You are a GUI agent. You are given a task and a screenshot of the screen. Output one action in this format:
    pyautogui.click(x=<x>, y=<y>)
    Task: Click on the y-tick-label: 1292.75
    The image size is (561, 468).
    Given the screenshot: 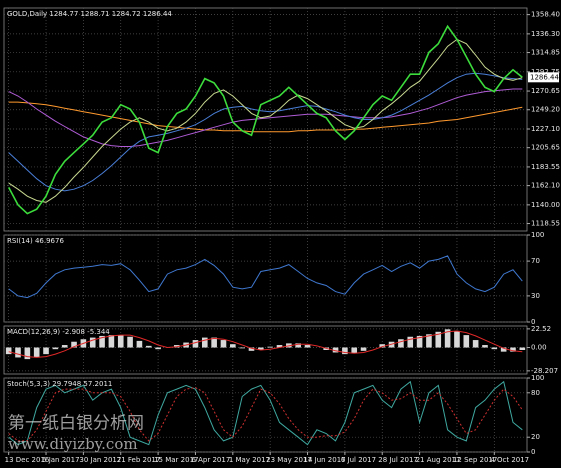 What is the action you would take?
    pyautogui.click(x=545, y=72)
    